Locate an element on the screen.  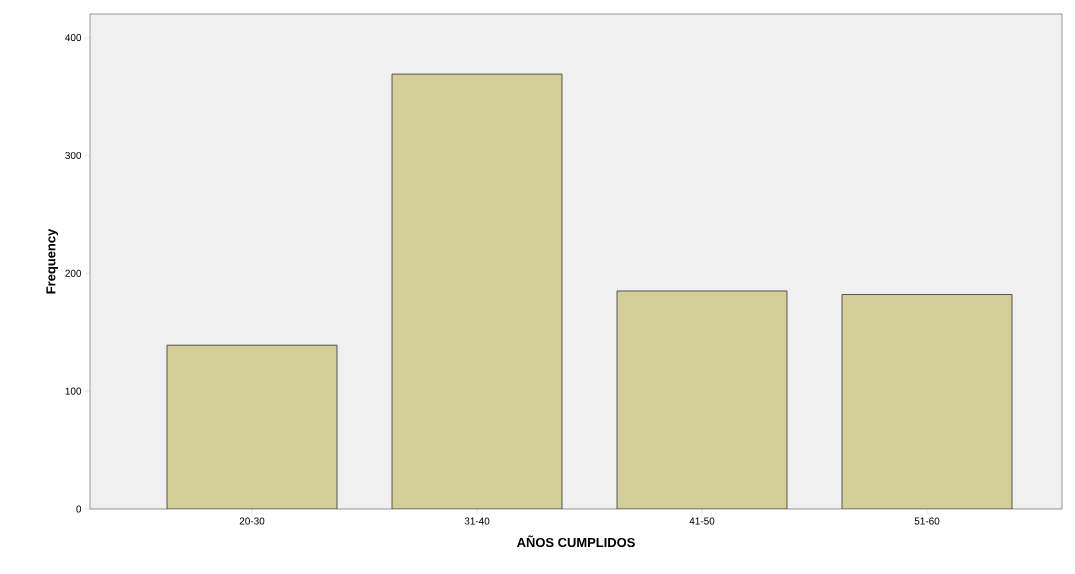
x-tick-label: 20-30 is located at coordinates (252, 521).